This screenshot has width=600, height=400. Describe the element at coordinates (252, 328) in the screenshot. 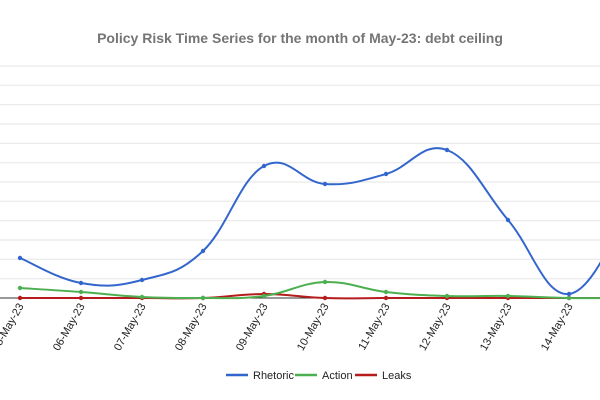

I see `x-tick-label: 09-May-23` at that location.